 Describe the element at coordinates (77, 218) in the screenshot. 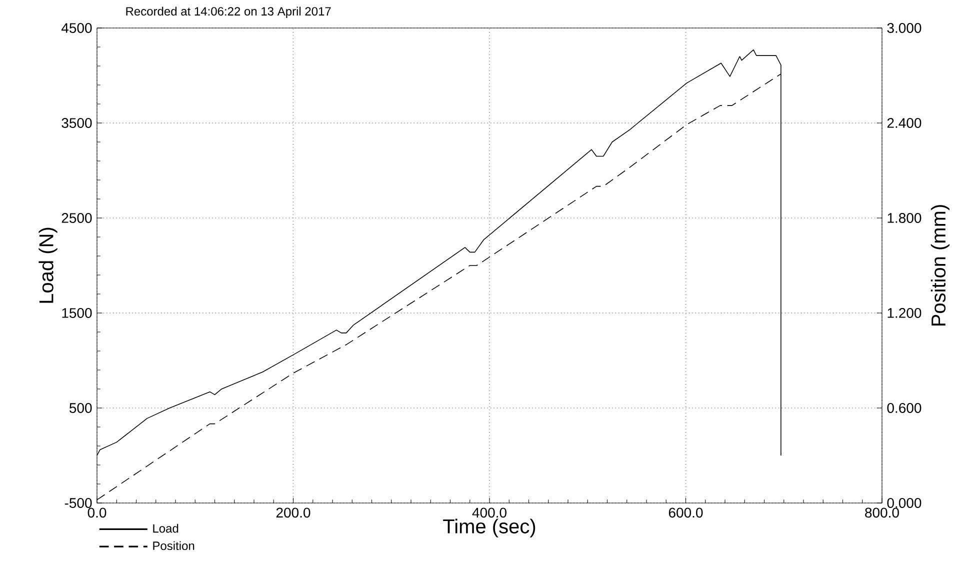

I see `y-tick-label: 2500` at that location.